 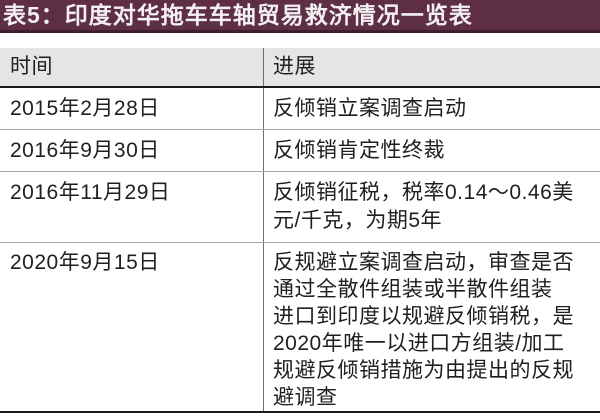 I want to click on time-cell: 2016年9月30日, so click(x=85, y=150).